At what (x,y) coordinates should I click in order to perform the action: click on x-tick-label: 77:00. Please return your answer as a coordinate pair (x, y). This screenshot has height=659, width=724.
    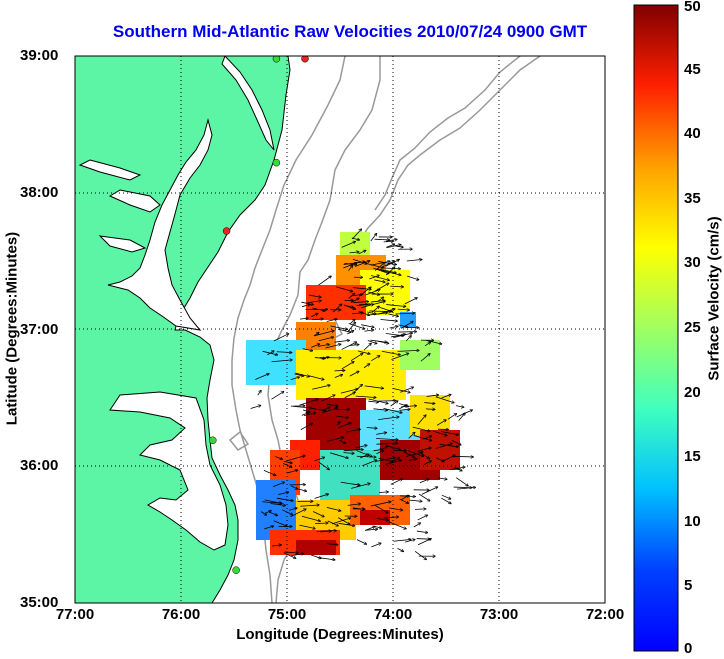
    Looking at the image, I should click on (75, 614).